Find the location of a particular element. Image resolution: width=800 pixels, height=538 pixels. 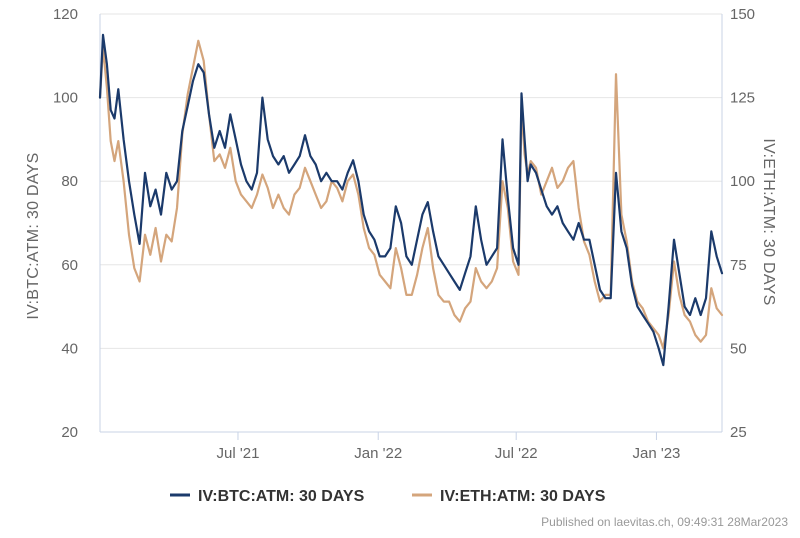

y-left-tick-label: 120 is located at coordinates (65, 14).